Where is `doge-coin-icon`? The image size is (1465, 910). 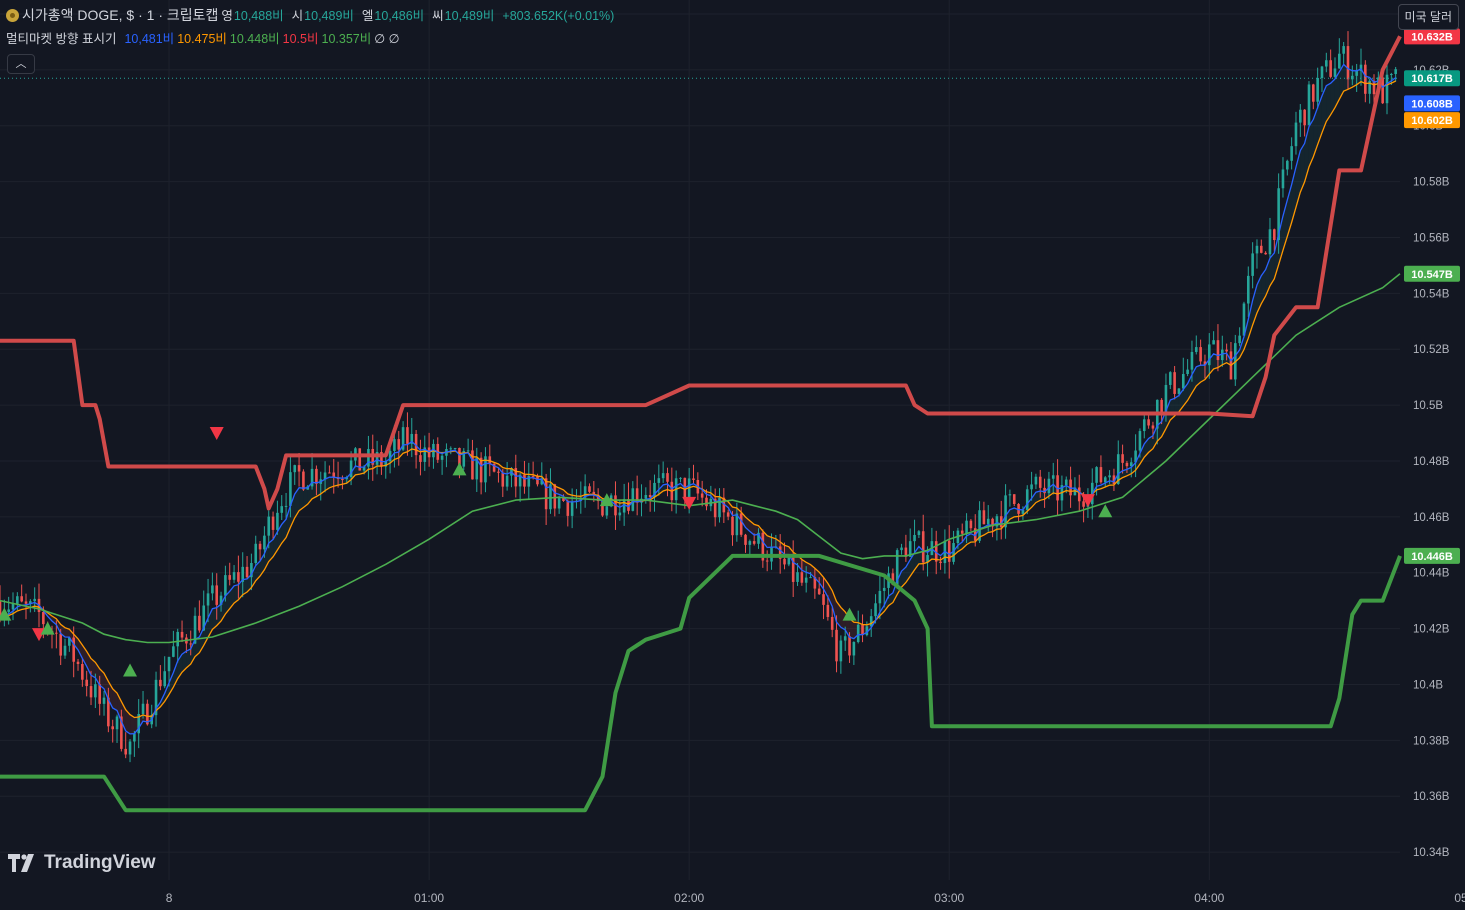 doge-coin-icon is located at coordinates (12, 15).